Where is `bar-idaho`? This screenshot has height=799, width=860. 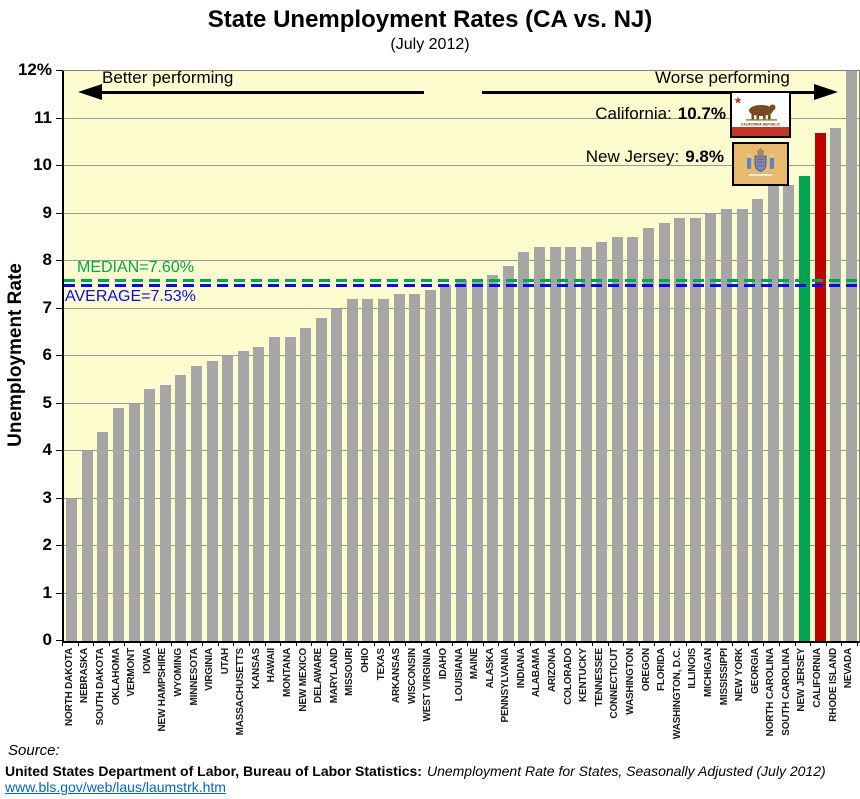
bar-idaho is located at coordinates (446, 462).